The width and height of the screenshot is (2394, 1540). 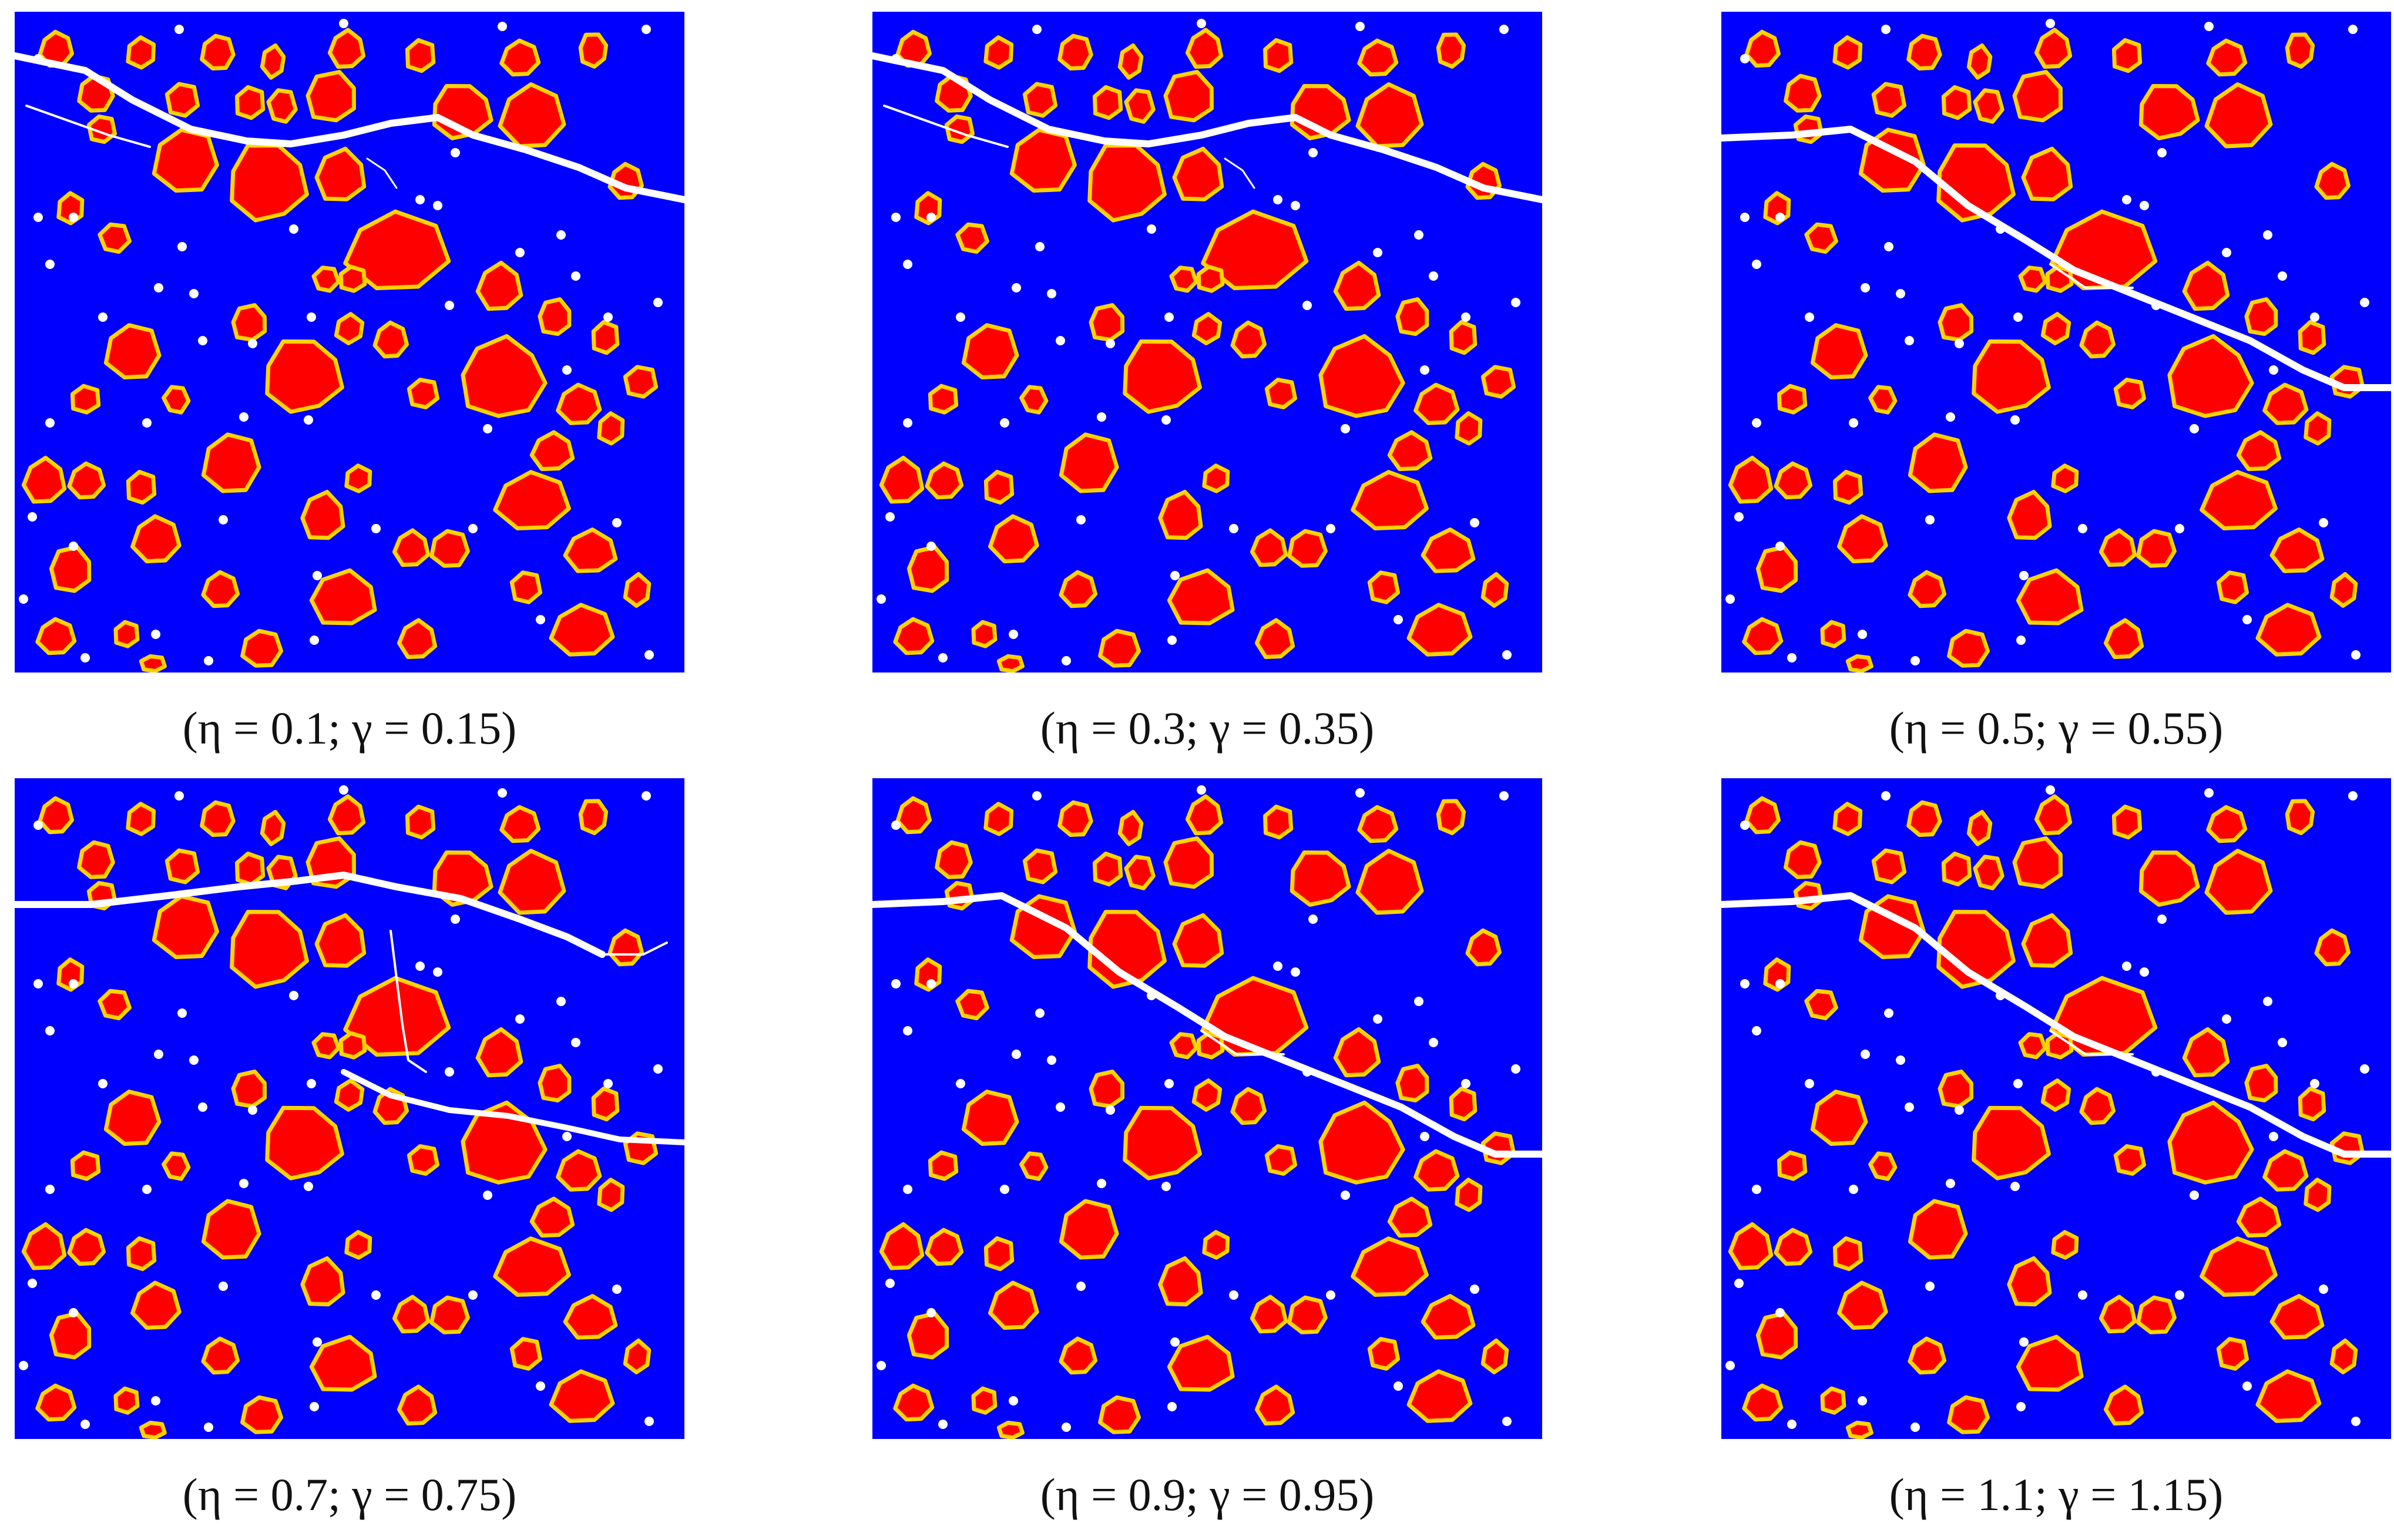 What do you see at coordinates (1318, 1494) in the screenshot?
I see `gamma-value: 0.95` at bounding box center [1318, 1494].